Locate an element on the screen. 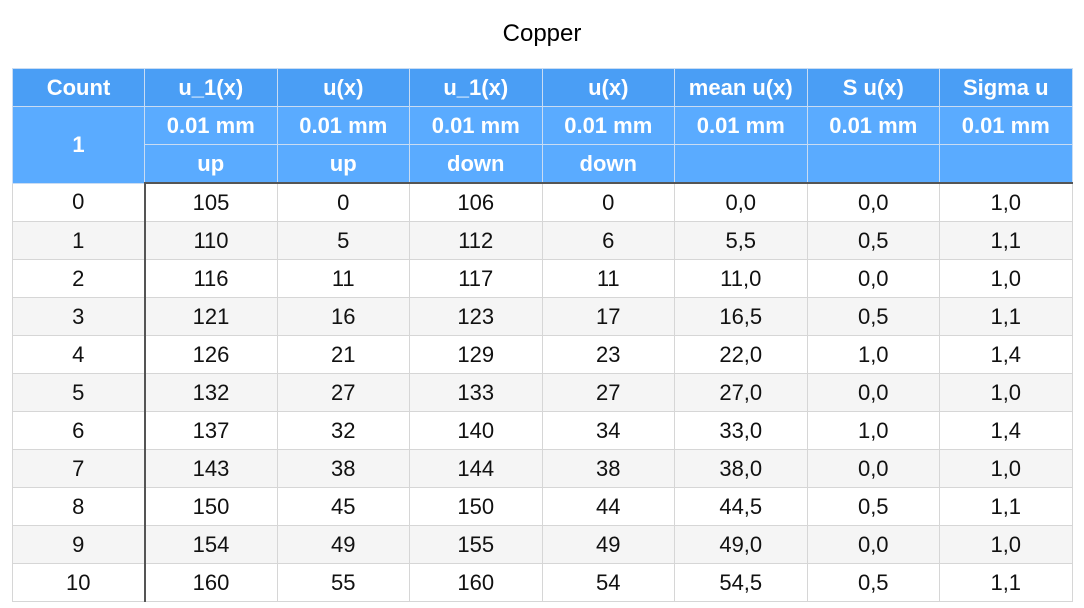 The height and width of the screenshot is (608, 1084). table-row: 10 160 55 160 54 54,5 0,5 1,1 is located at coordinates (542, 582).